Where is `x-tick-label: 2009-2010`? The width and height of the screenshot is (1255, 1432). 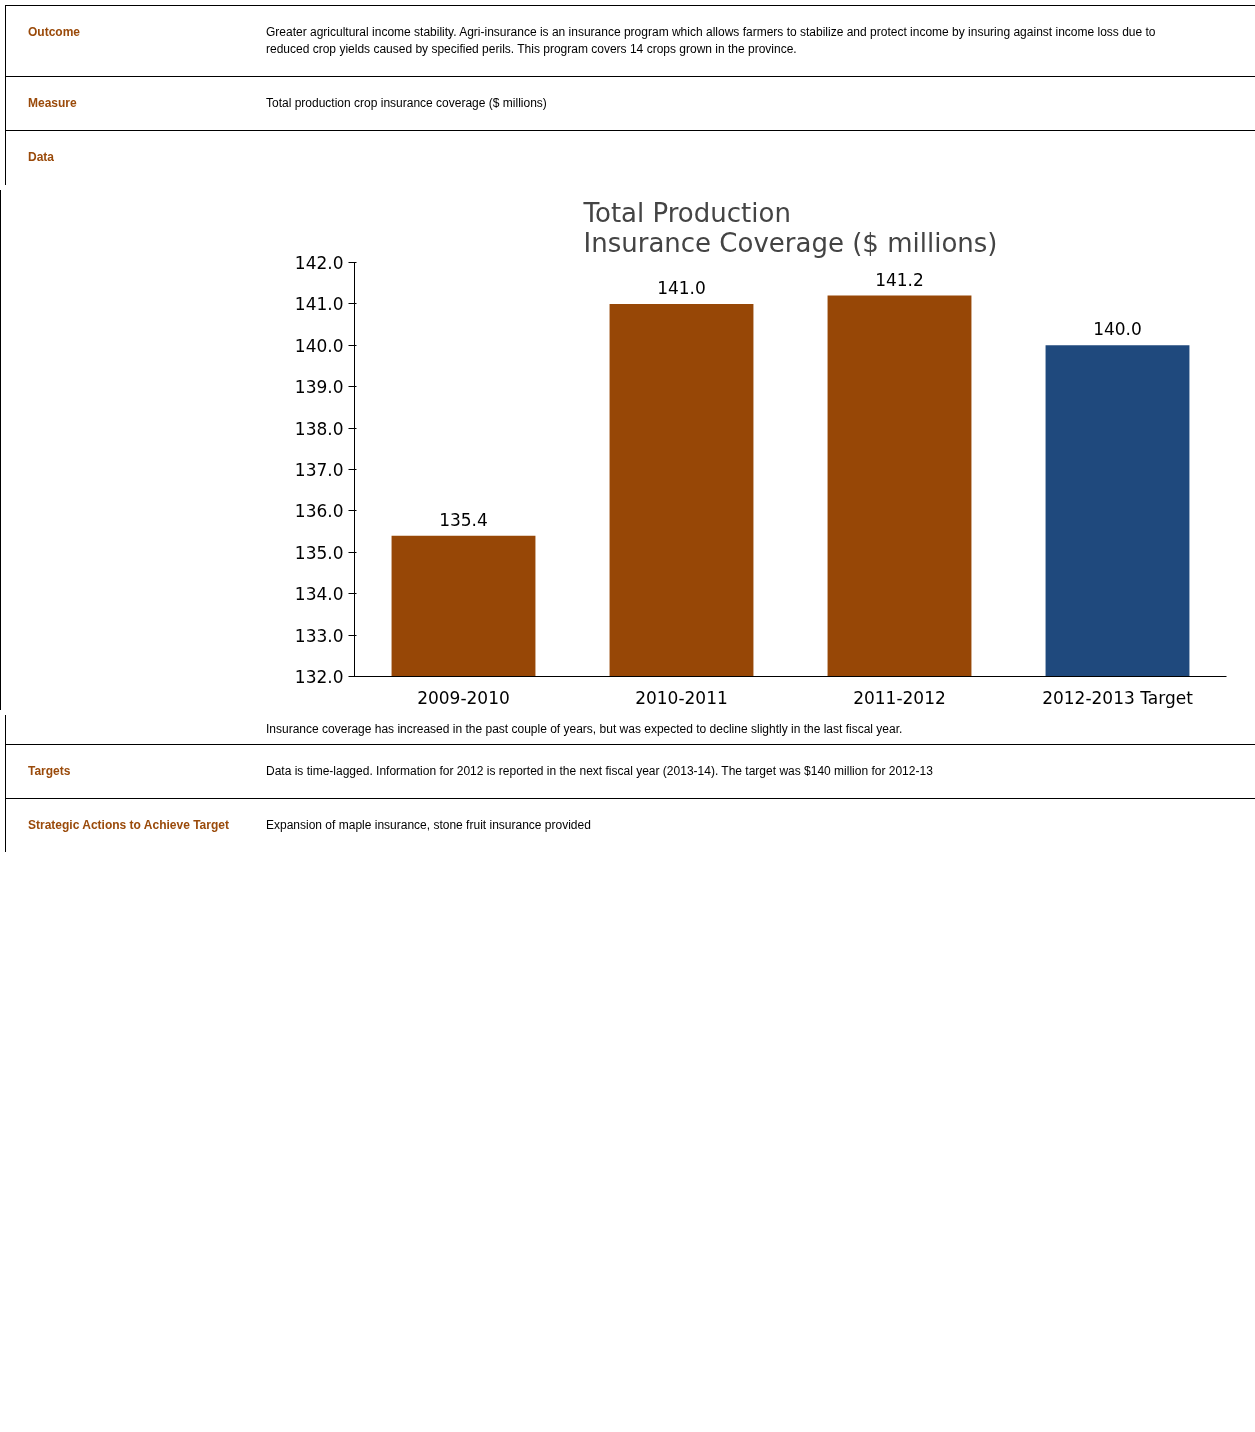
x-tick-label: 2009-2010 is located at coordinates (463, 697).